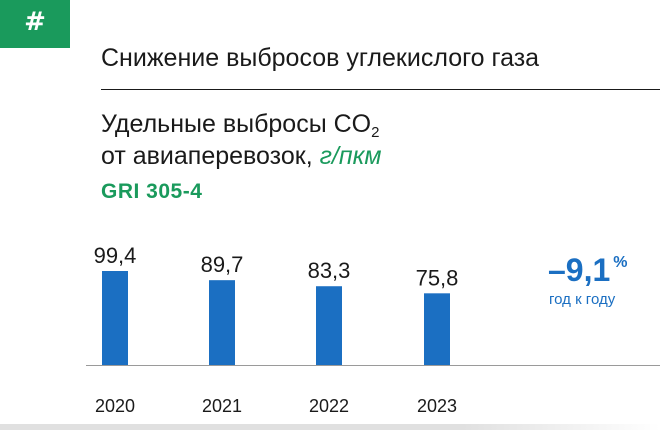 This screenshot has height=430, width=660. What do you see at coordinates (329, 325) in the screenshot?
I see `bar-2022` at bounding box center [329, 325].